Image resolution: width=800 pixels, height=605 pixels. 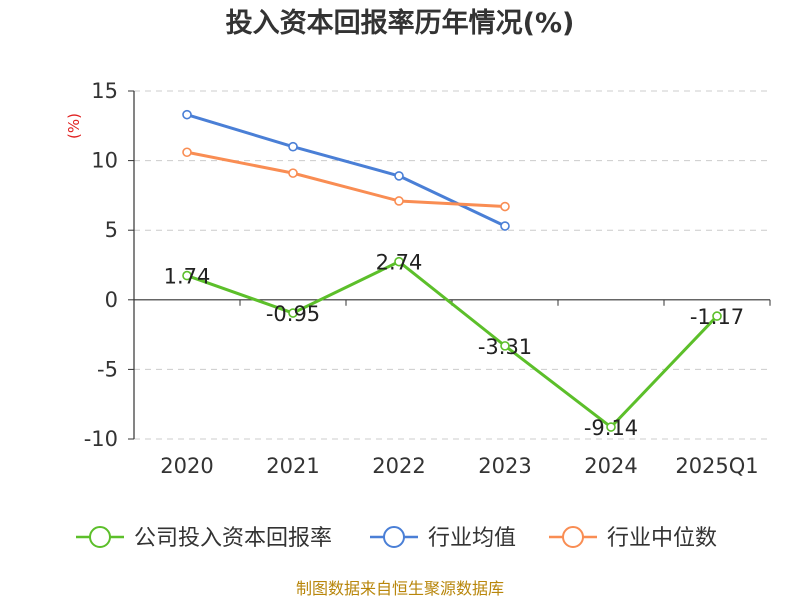 I want to click on x-tick-label: 2022, so click(x=398, y=466).